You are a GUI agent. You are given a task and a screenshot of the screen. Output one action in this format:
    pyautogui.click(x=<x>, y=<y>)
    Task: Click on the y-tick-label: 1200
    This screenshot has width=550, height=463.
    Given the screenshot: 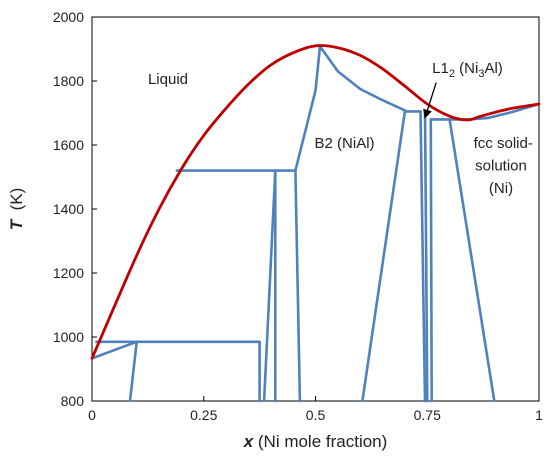 What is the action you would take?
    pyautogui.click(x=68, y=273)
    